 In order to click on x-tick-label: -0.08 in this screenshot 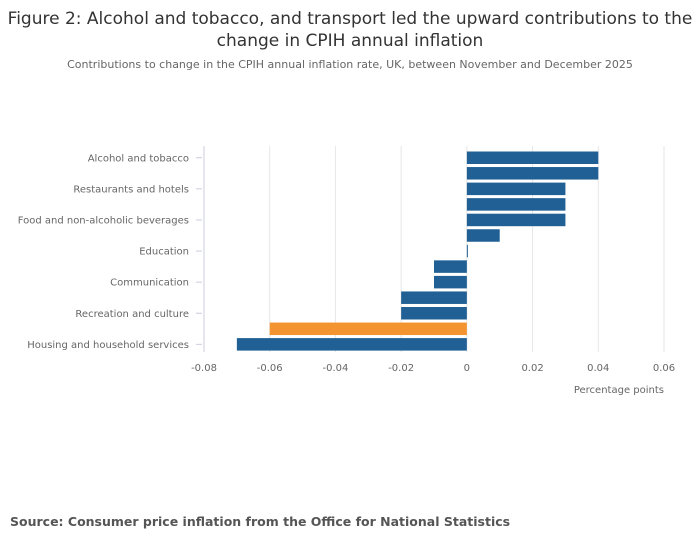, I will do `click(204, 368)`.